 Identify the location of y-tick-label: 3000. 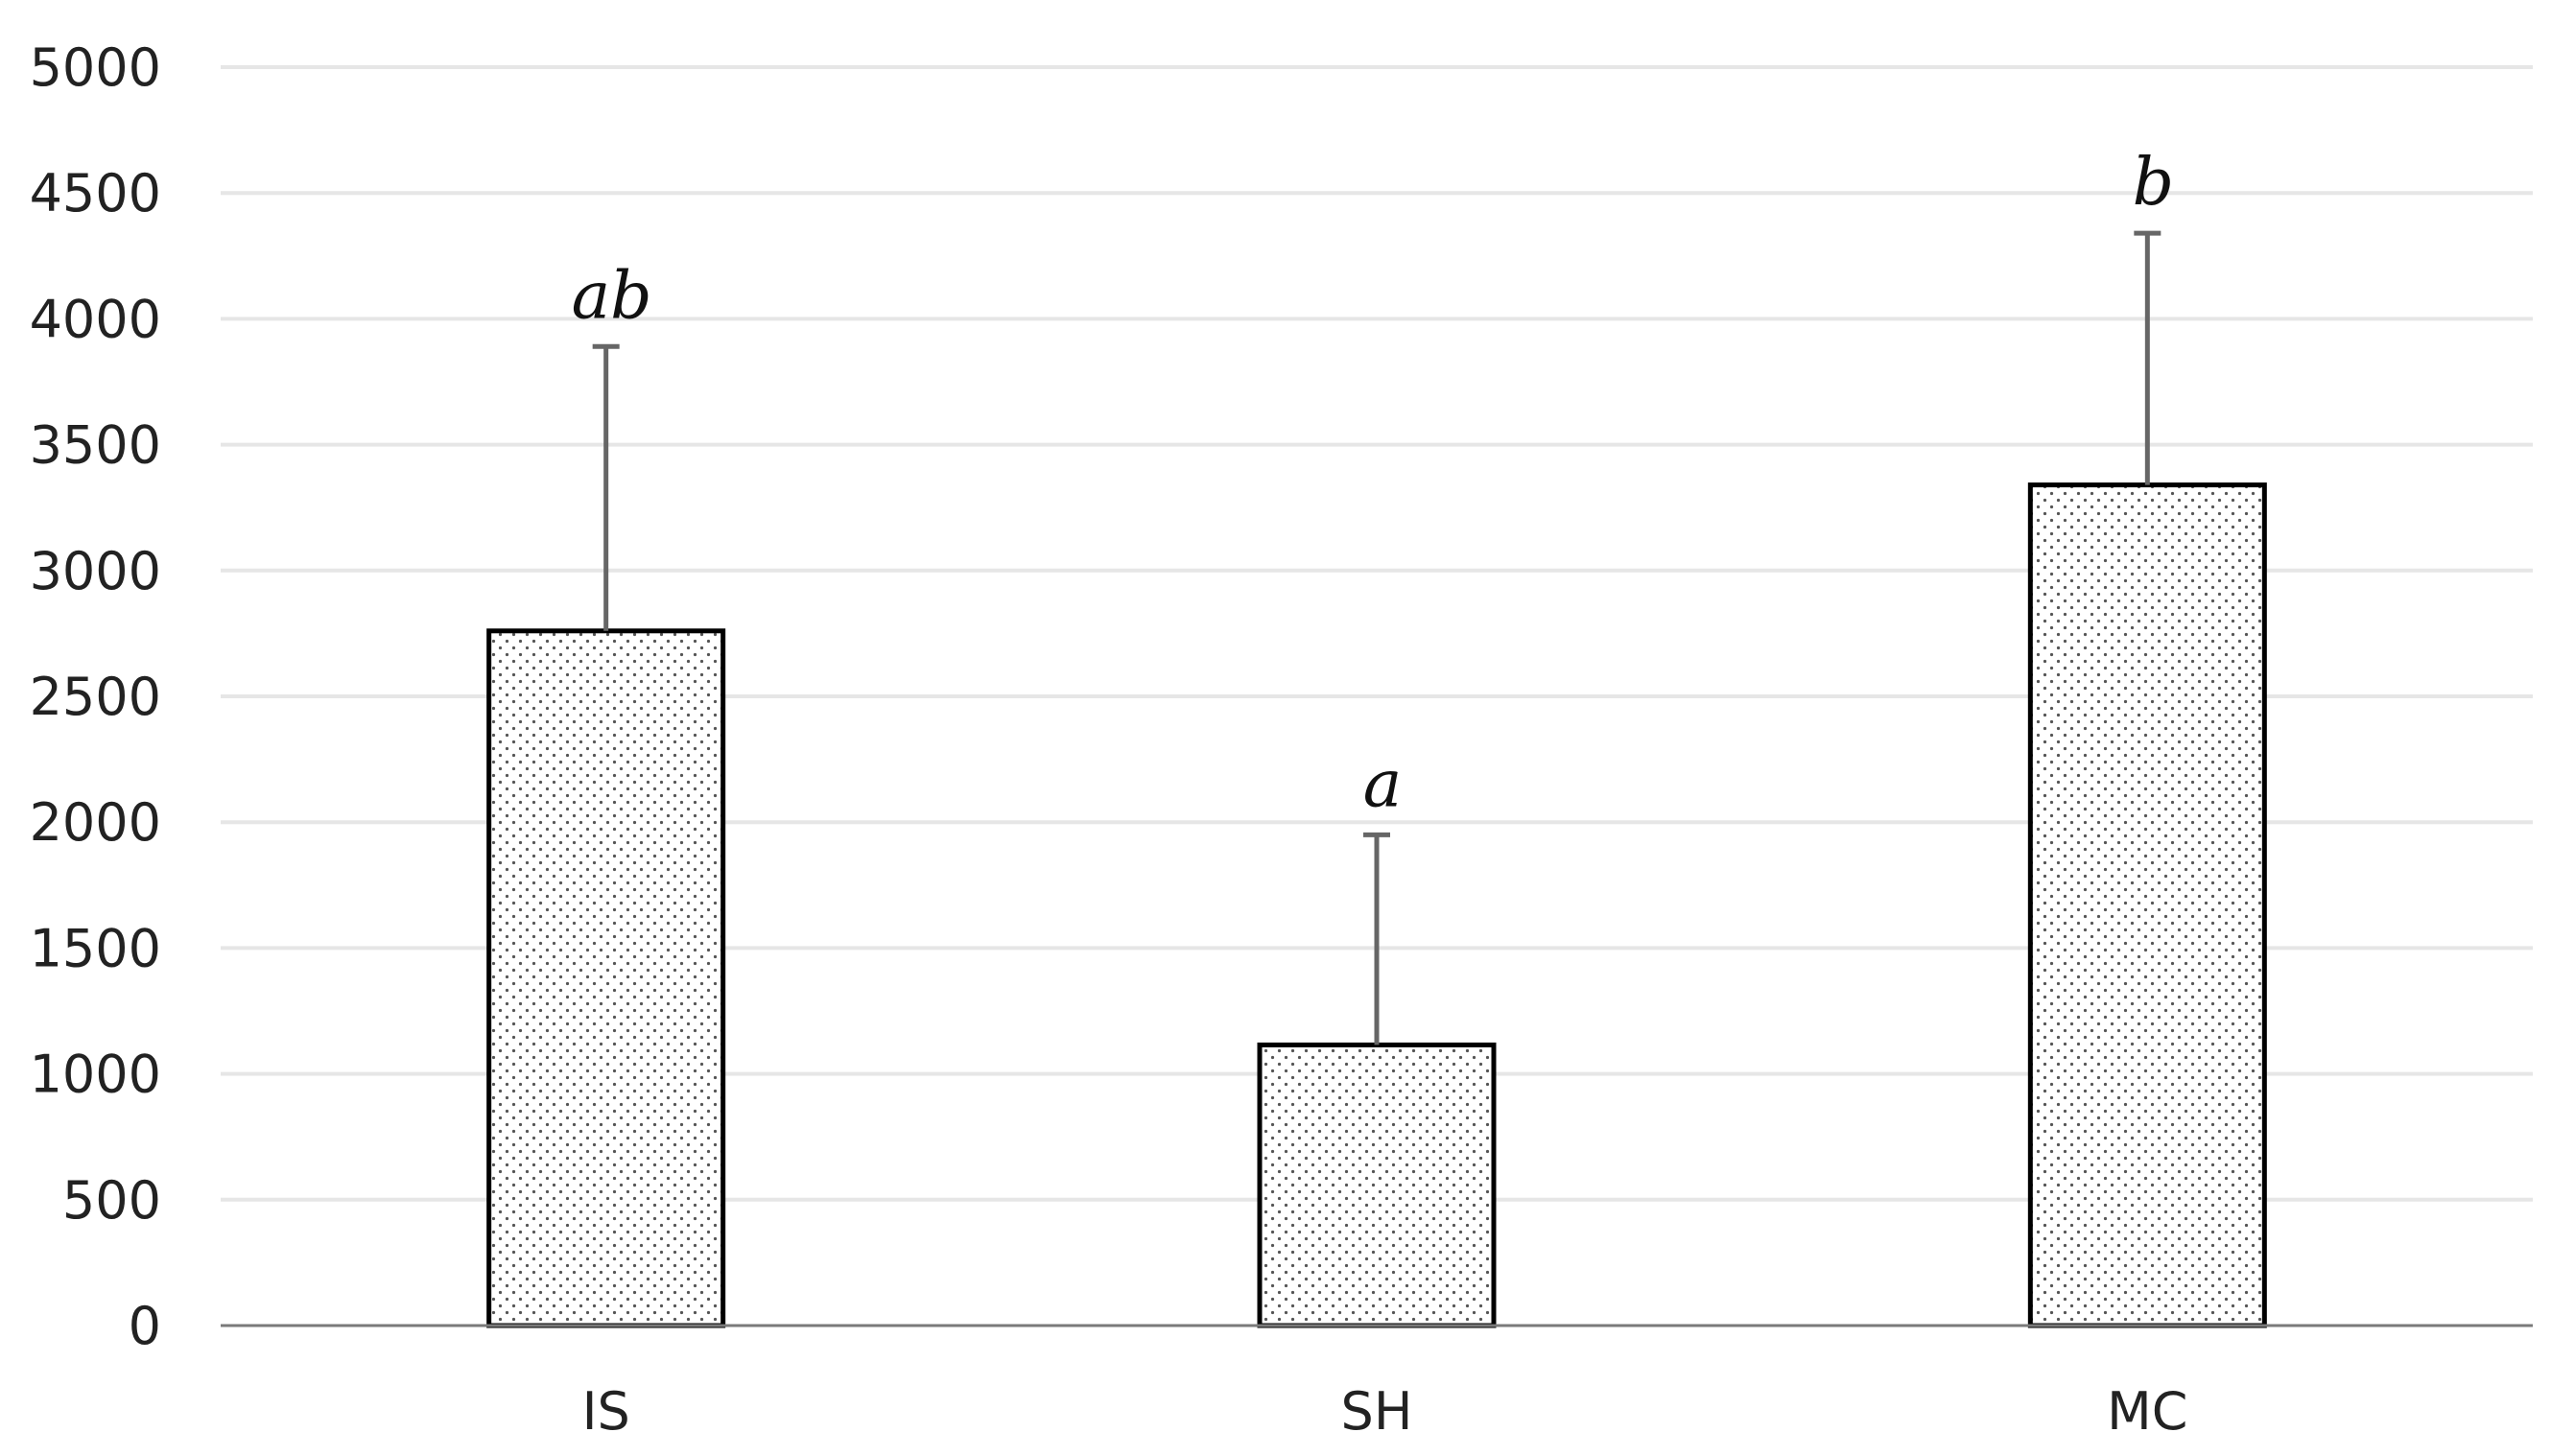
(96, 571).